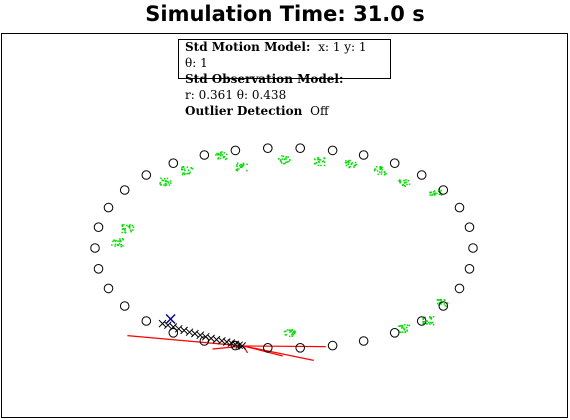  I want to click on outlier-detection-line: Outlier Detection Off, so click(257, 111).